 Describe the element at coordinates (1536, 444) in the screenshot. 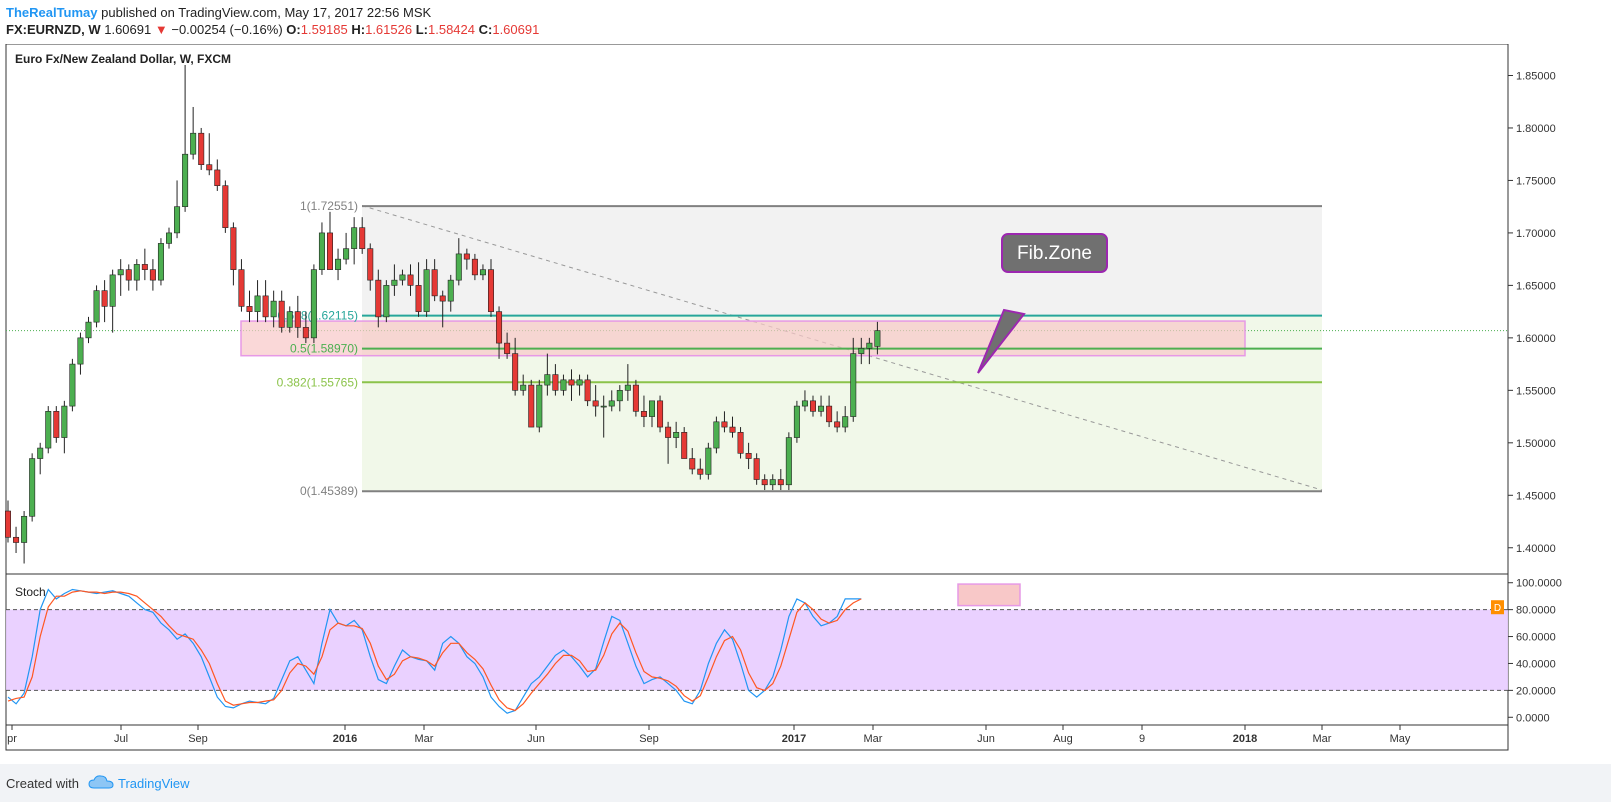

I see `price-tick-label: 1.50000` at that location.